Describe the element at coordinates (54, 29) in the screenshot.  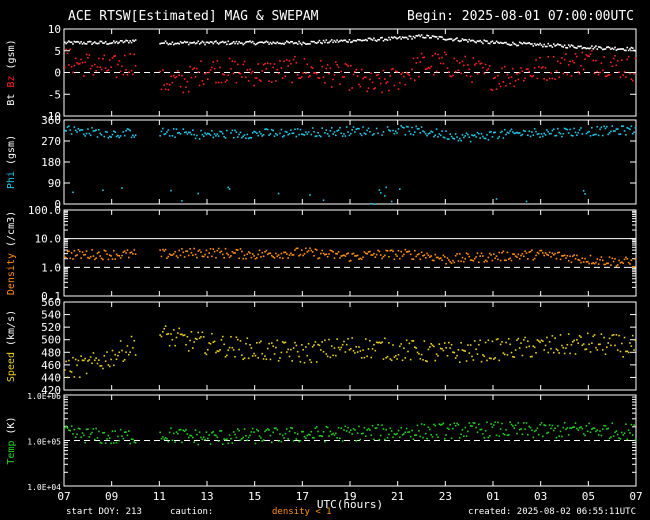
I see `y-tick-label: 10` at that location.